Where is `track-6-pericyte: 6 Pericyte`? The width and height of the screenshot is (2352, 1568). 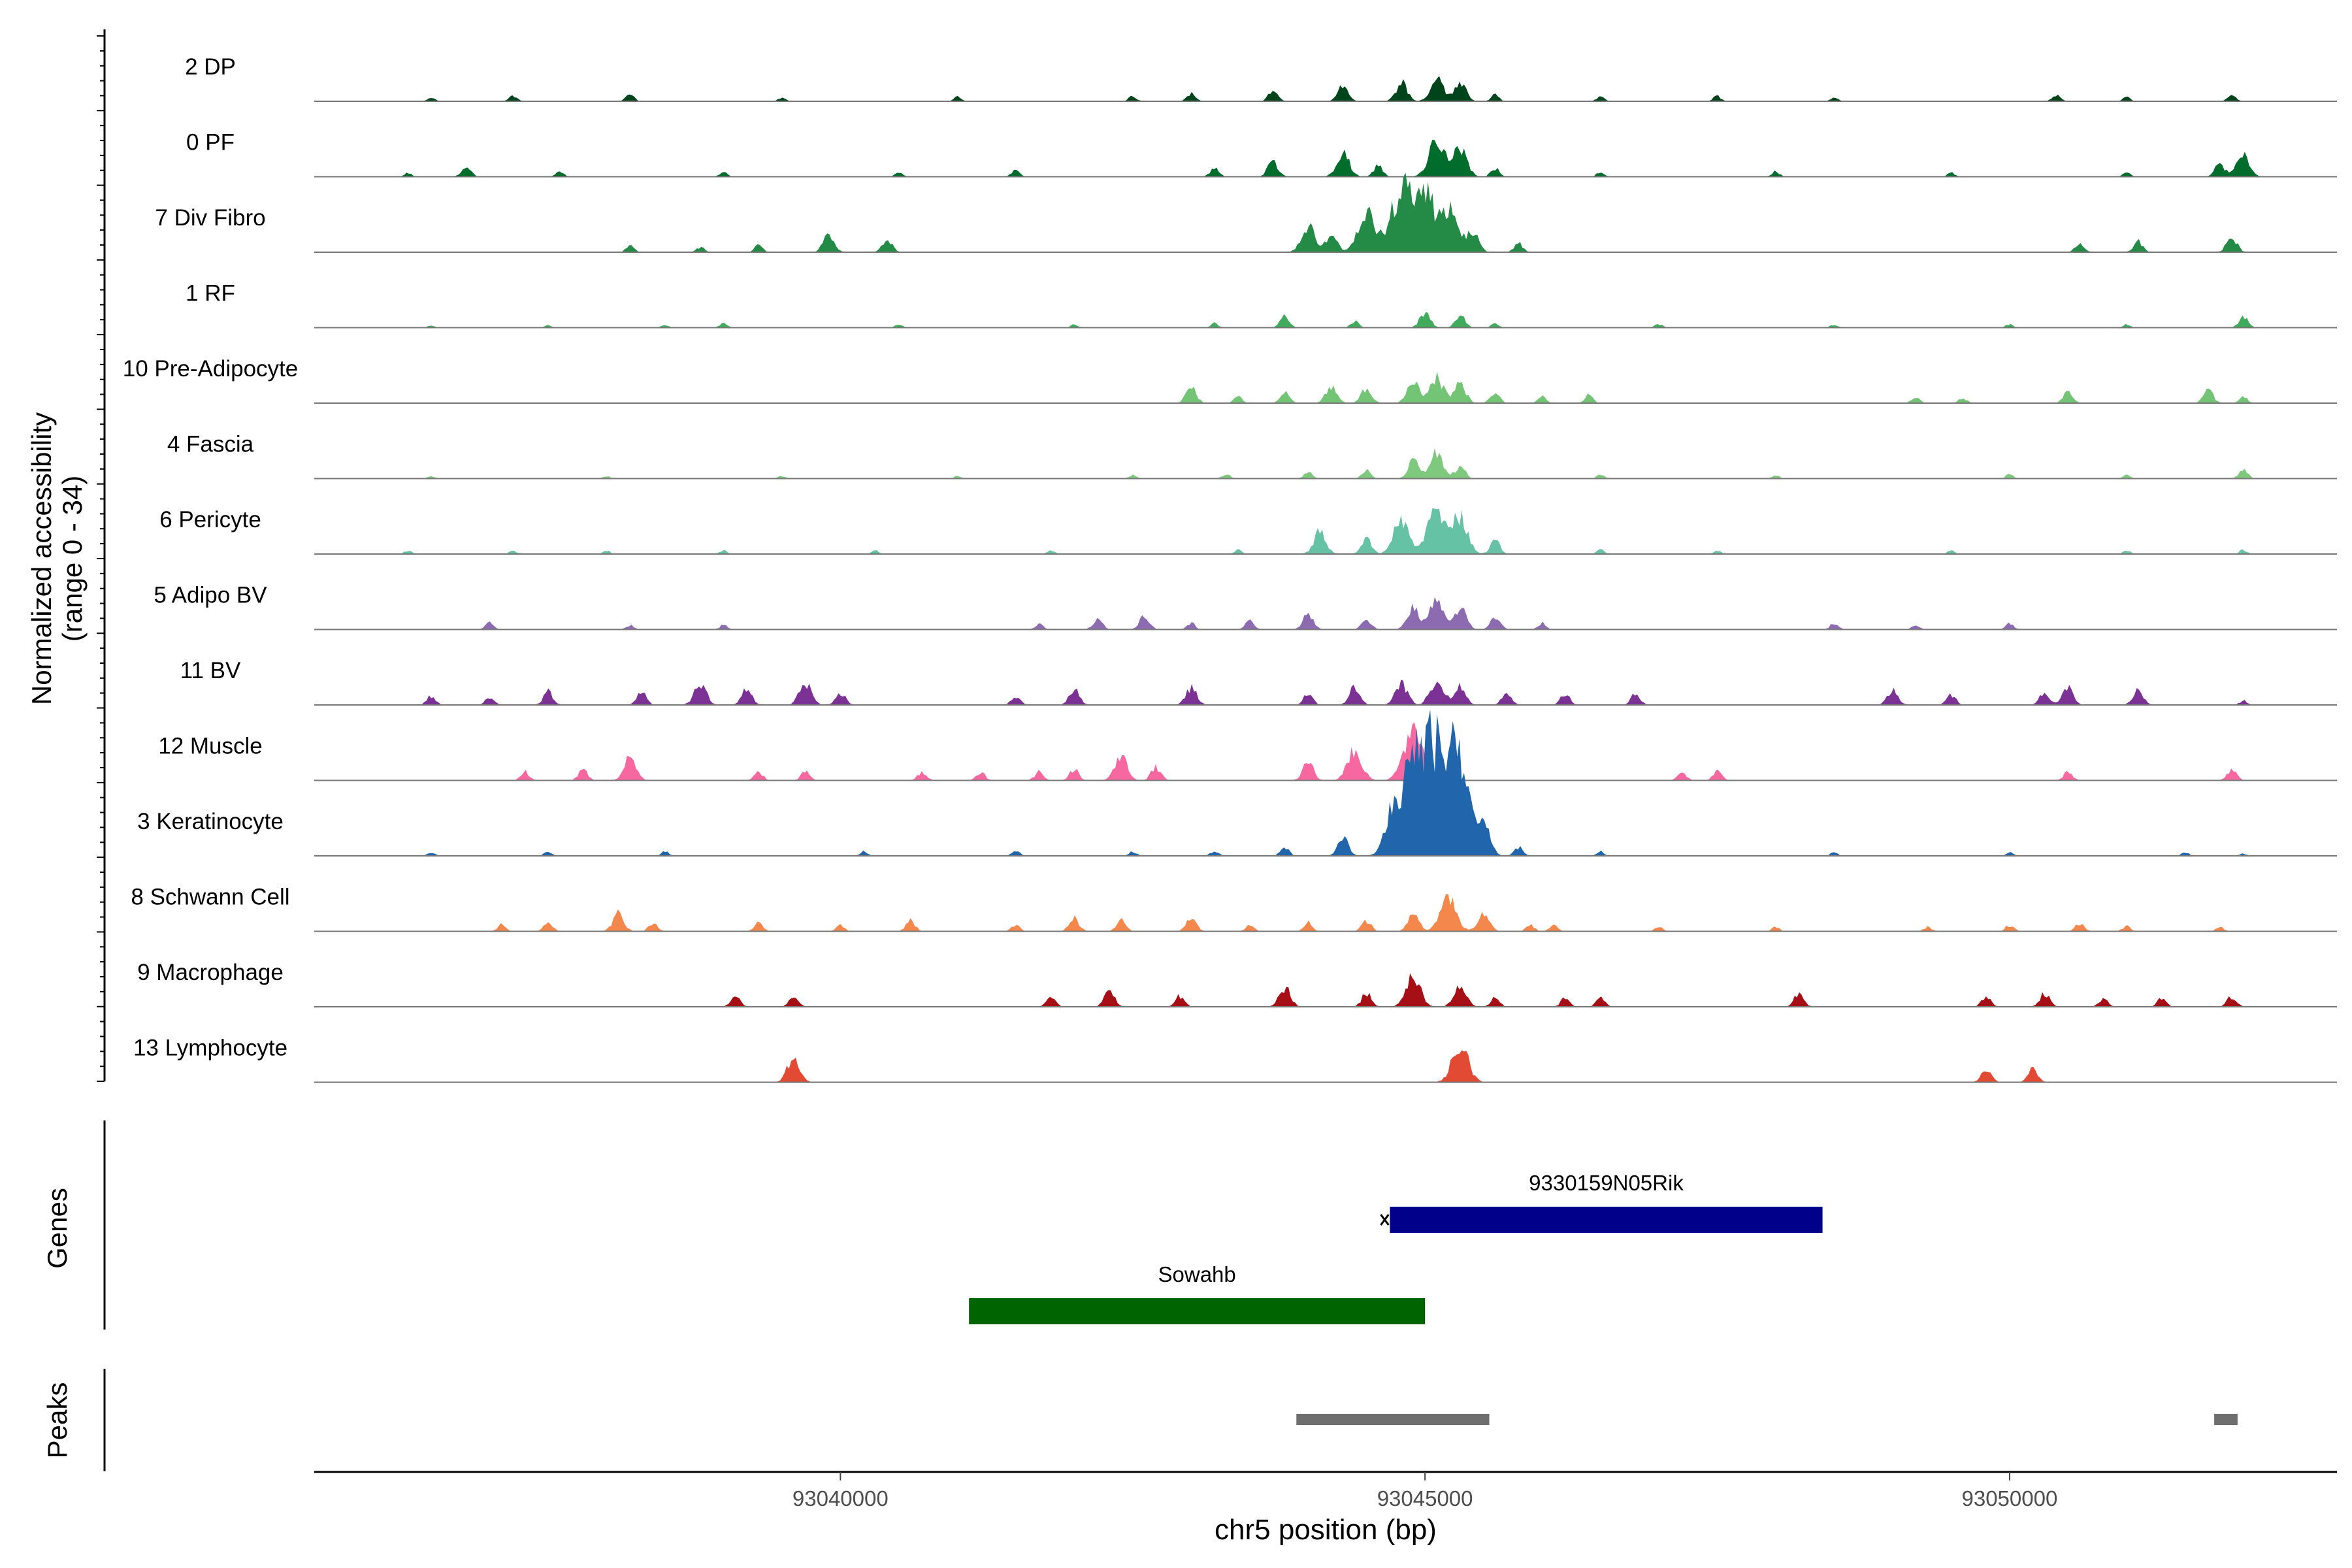 track-6-pericyte: 6 Pericyte is located at coordinates (1248, 531).